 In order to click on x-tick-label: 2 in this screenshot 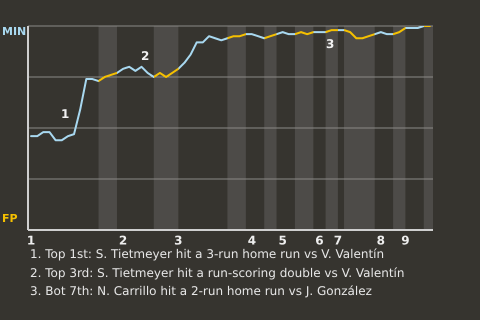, I will do `click(123, 241)`.